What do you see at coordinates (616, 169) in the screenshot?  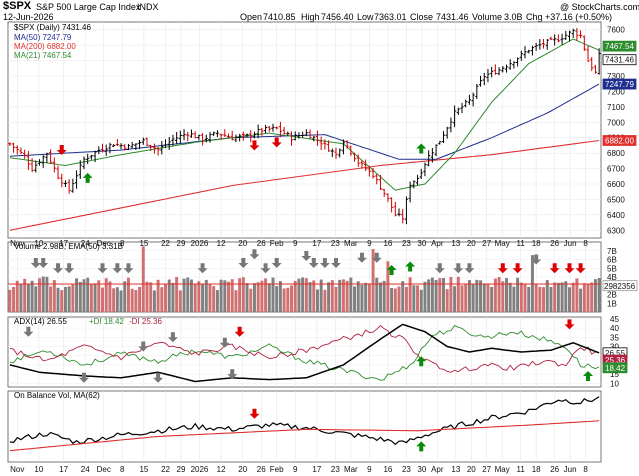 I see `price-tick-label: 6700` at bounding box center [616, 169].